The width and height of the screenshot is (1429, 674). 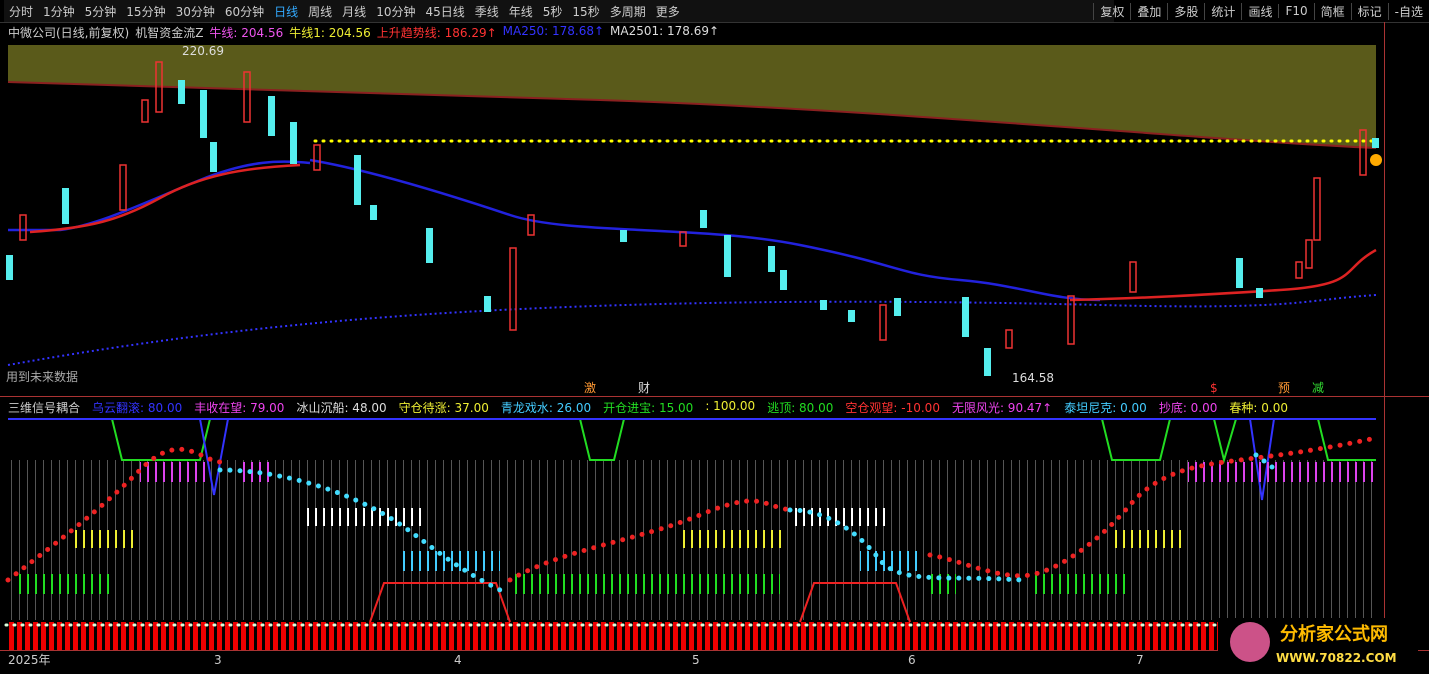 I want to click on x-tick-label: 6, so click(x=912, y=660).